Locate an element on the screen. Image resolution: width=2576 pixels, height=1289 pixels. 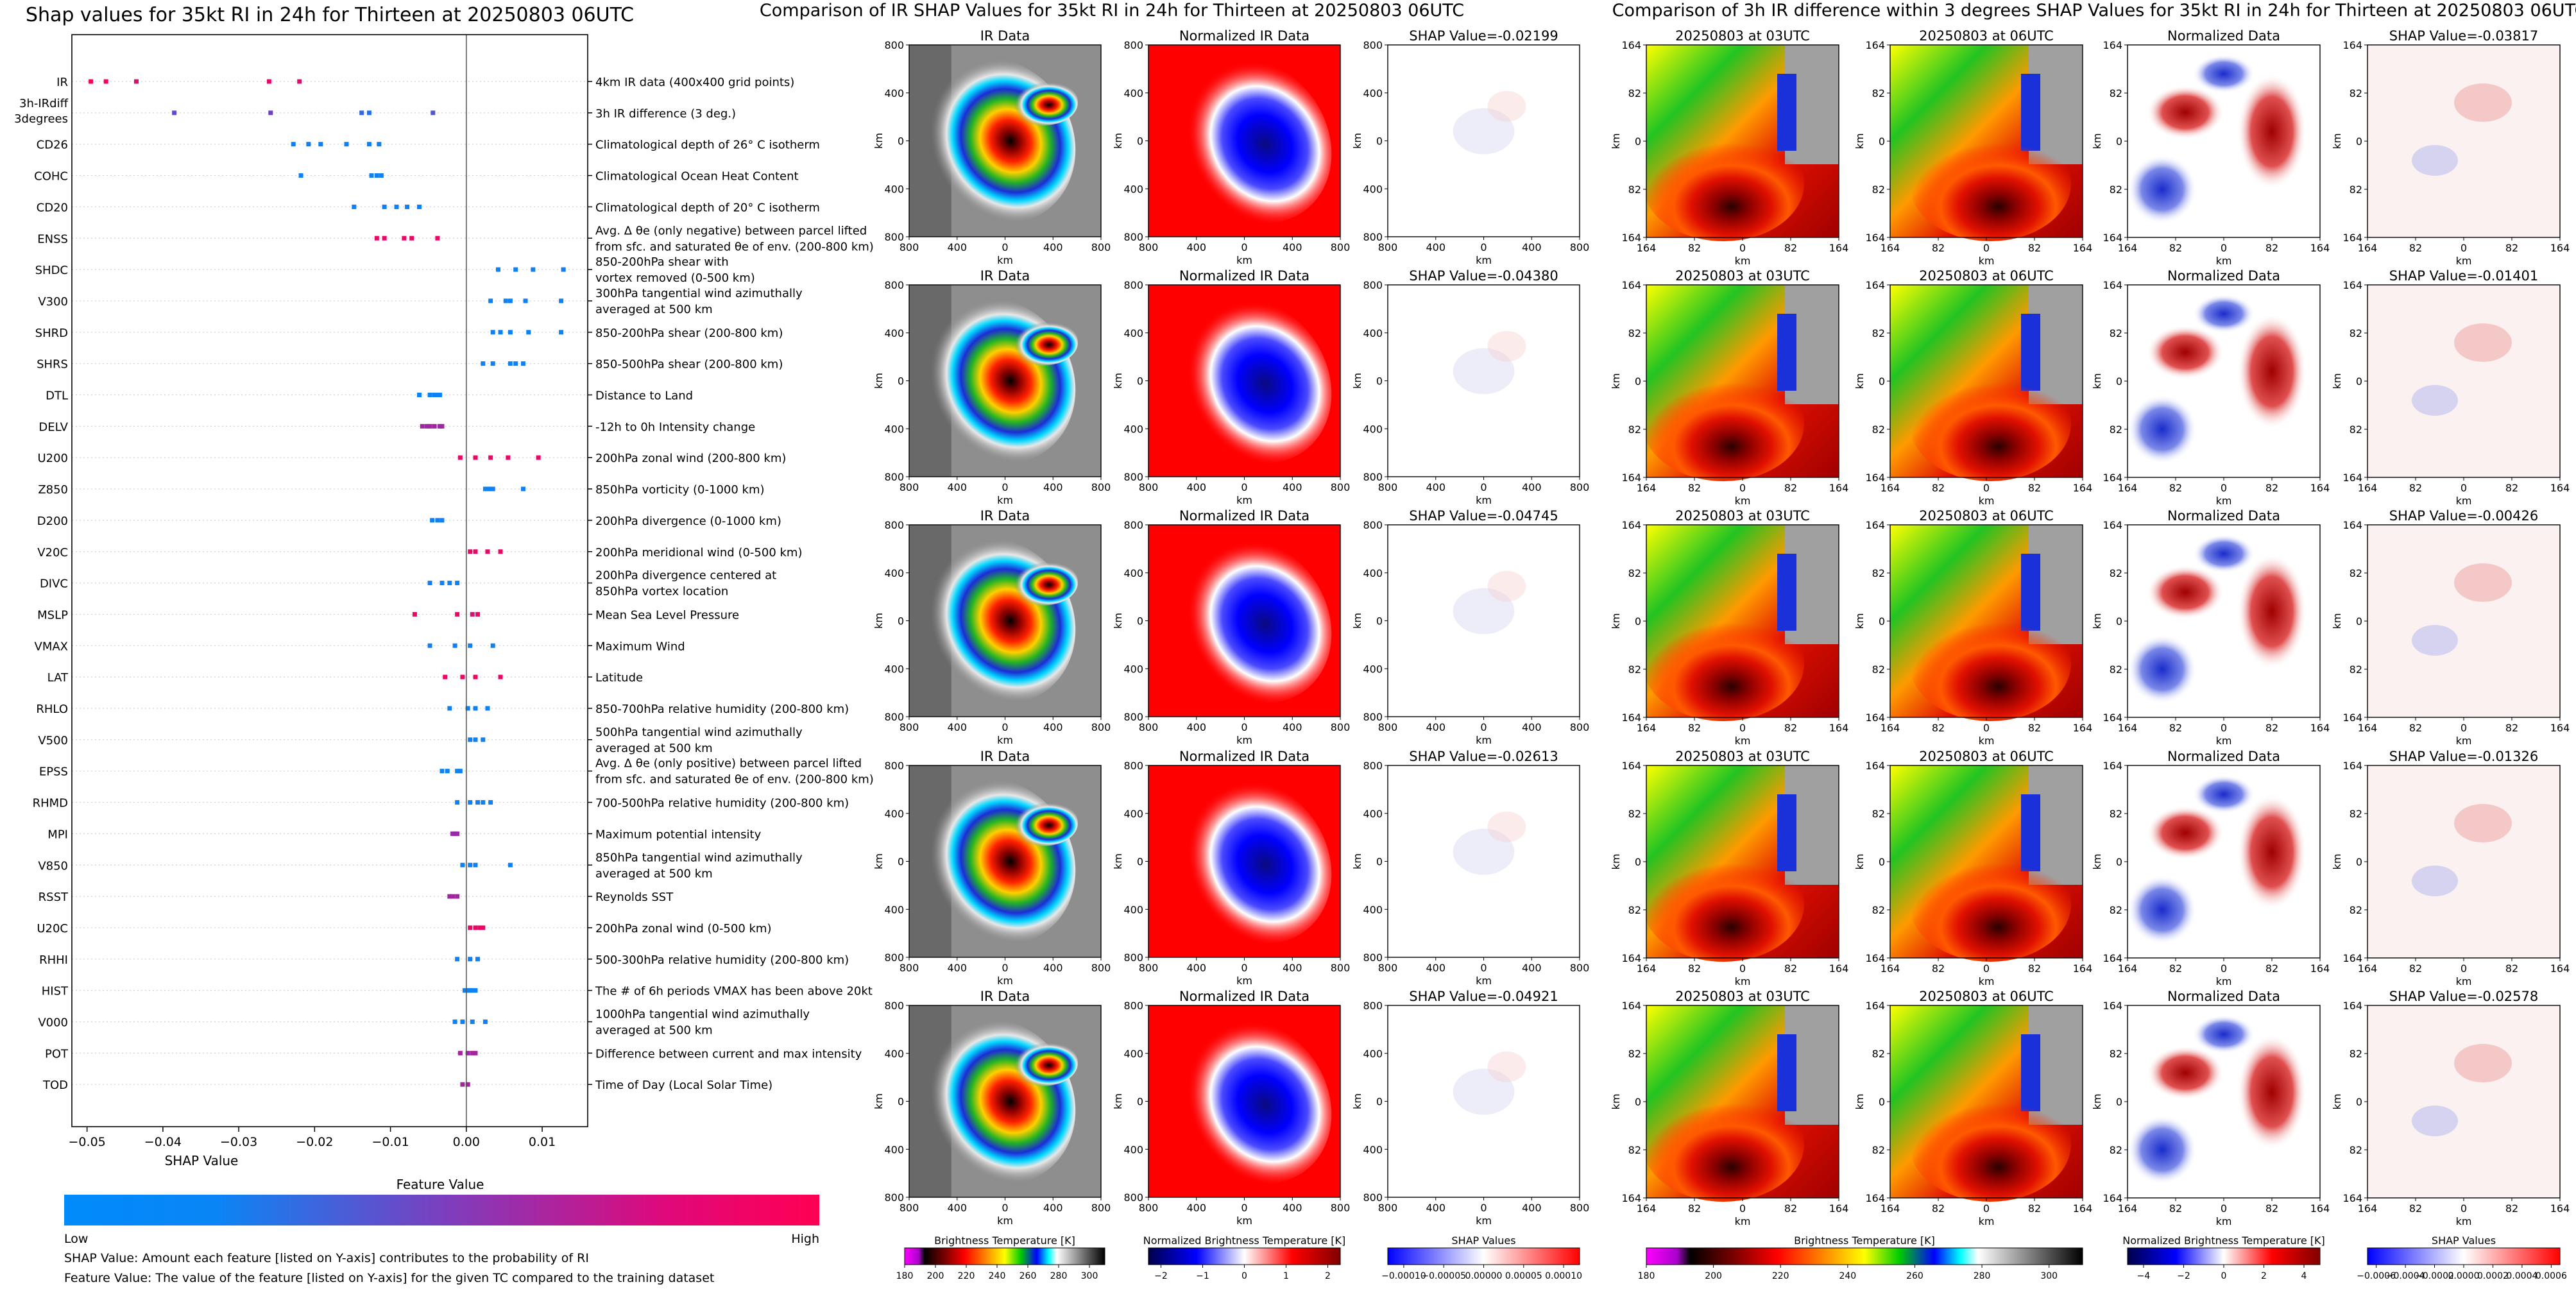
feature-description: Maximum Wind is located at coordinates (640, 646).